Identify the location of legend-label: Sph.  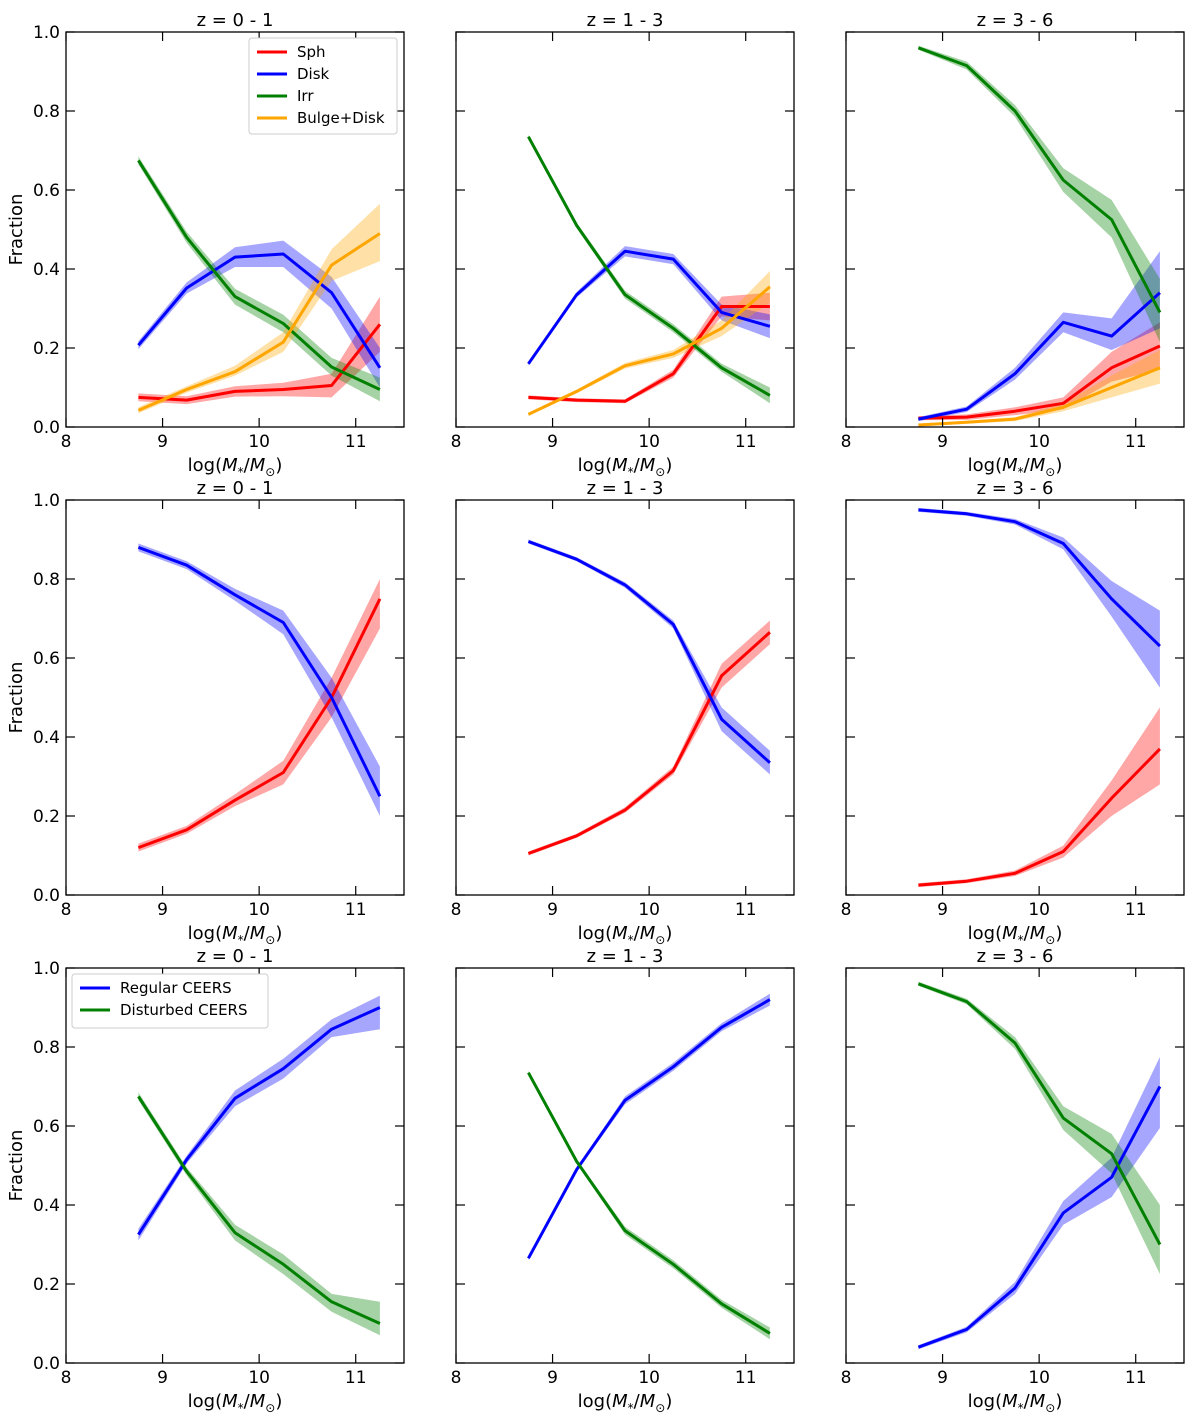
(311, 52).